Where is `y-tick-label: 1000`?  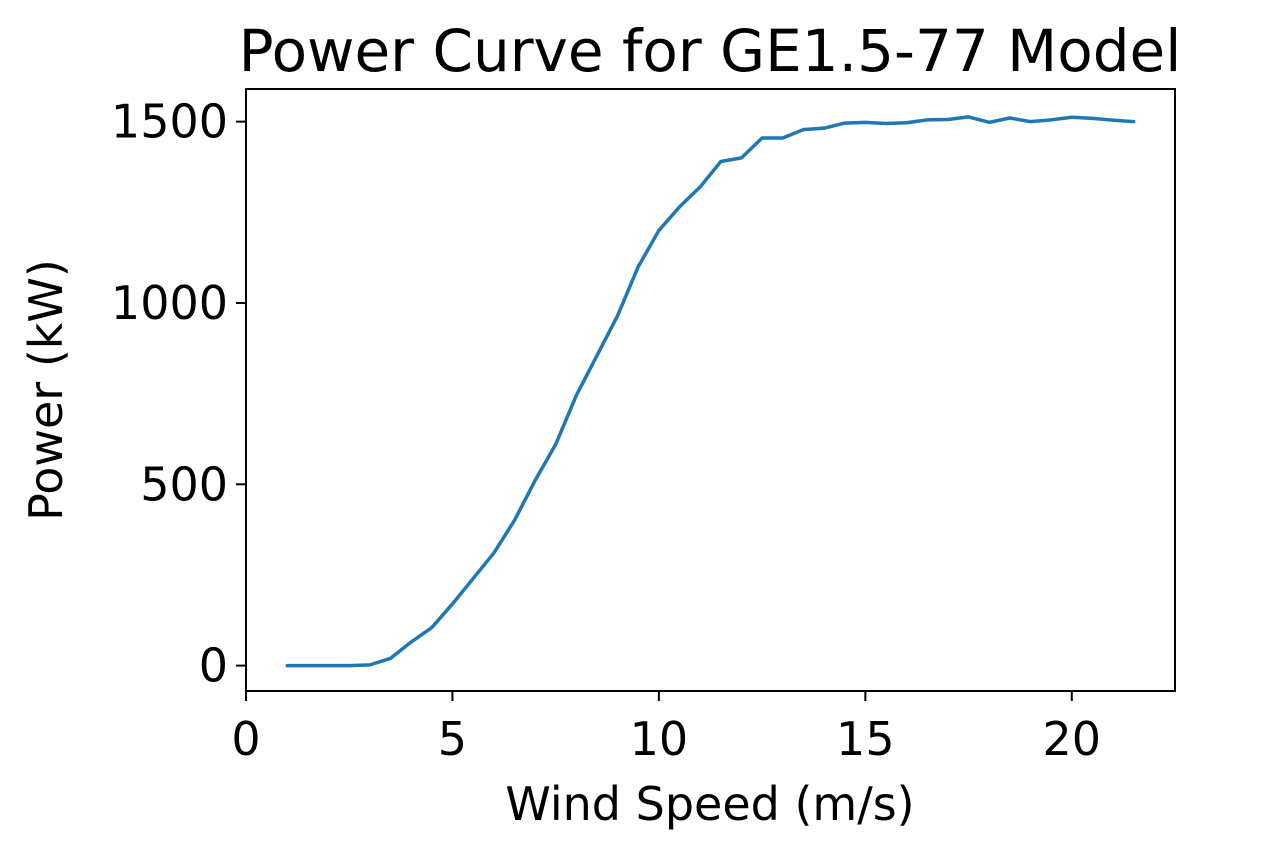 y-tick-label: 1000 is located at coordinates (169, 303).